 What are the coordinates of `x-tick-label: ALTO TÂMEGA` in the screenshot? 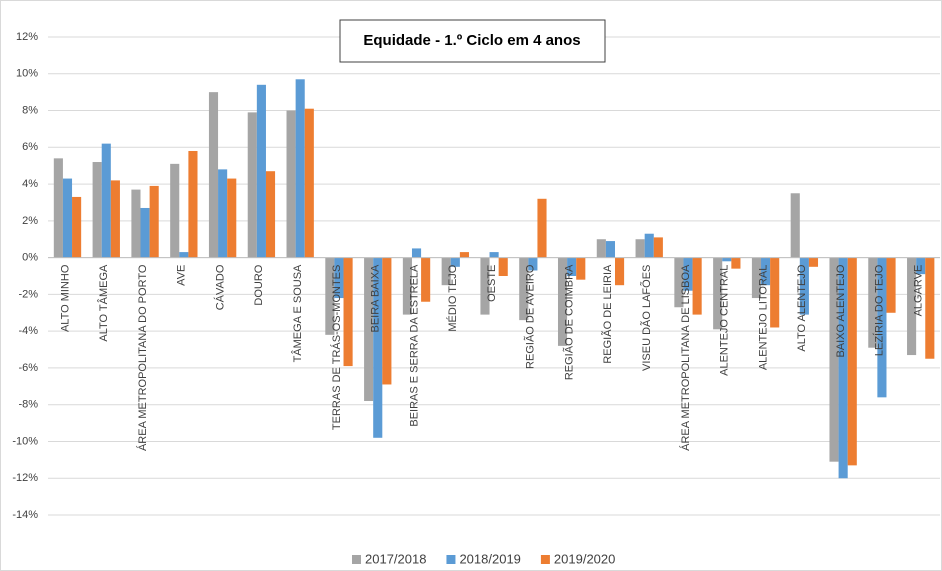 It's located at (103, 303).